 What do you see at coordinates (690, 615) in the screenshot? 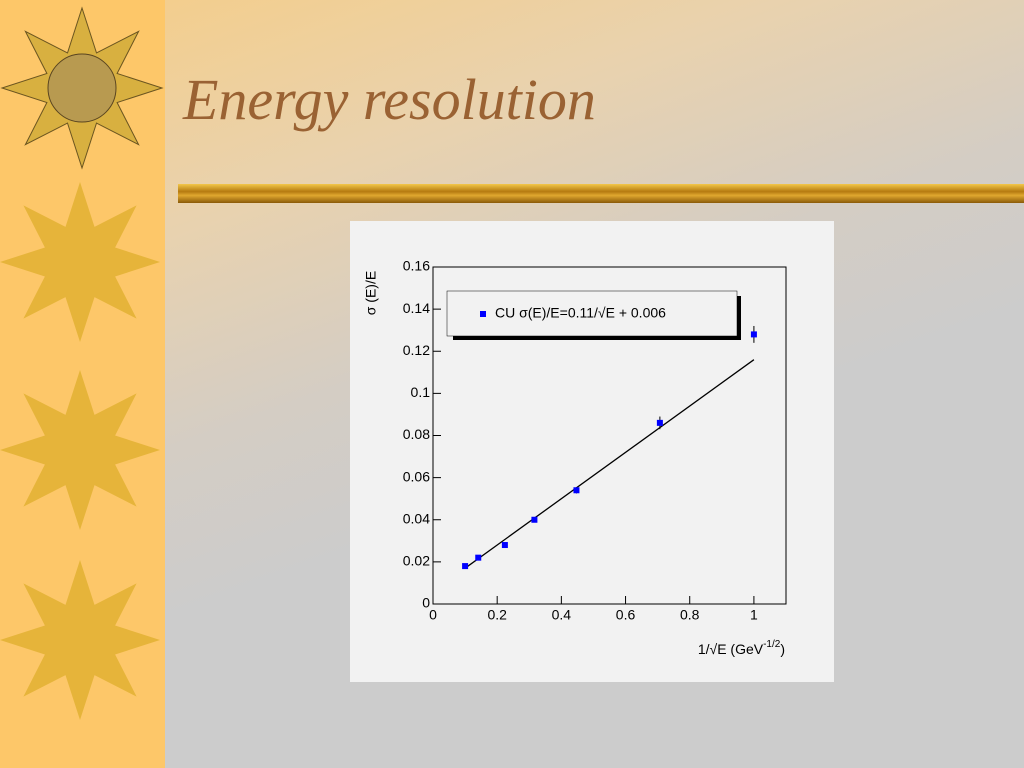
I see `x-tick-label: 0.8` at bounding box center [690, 615].